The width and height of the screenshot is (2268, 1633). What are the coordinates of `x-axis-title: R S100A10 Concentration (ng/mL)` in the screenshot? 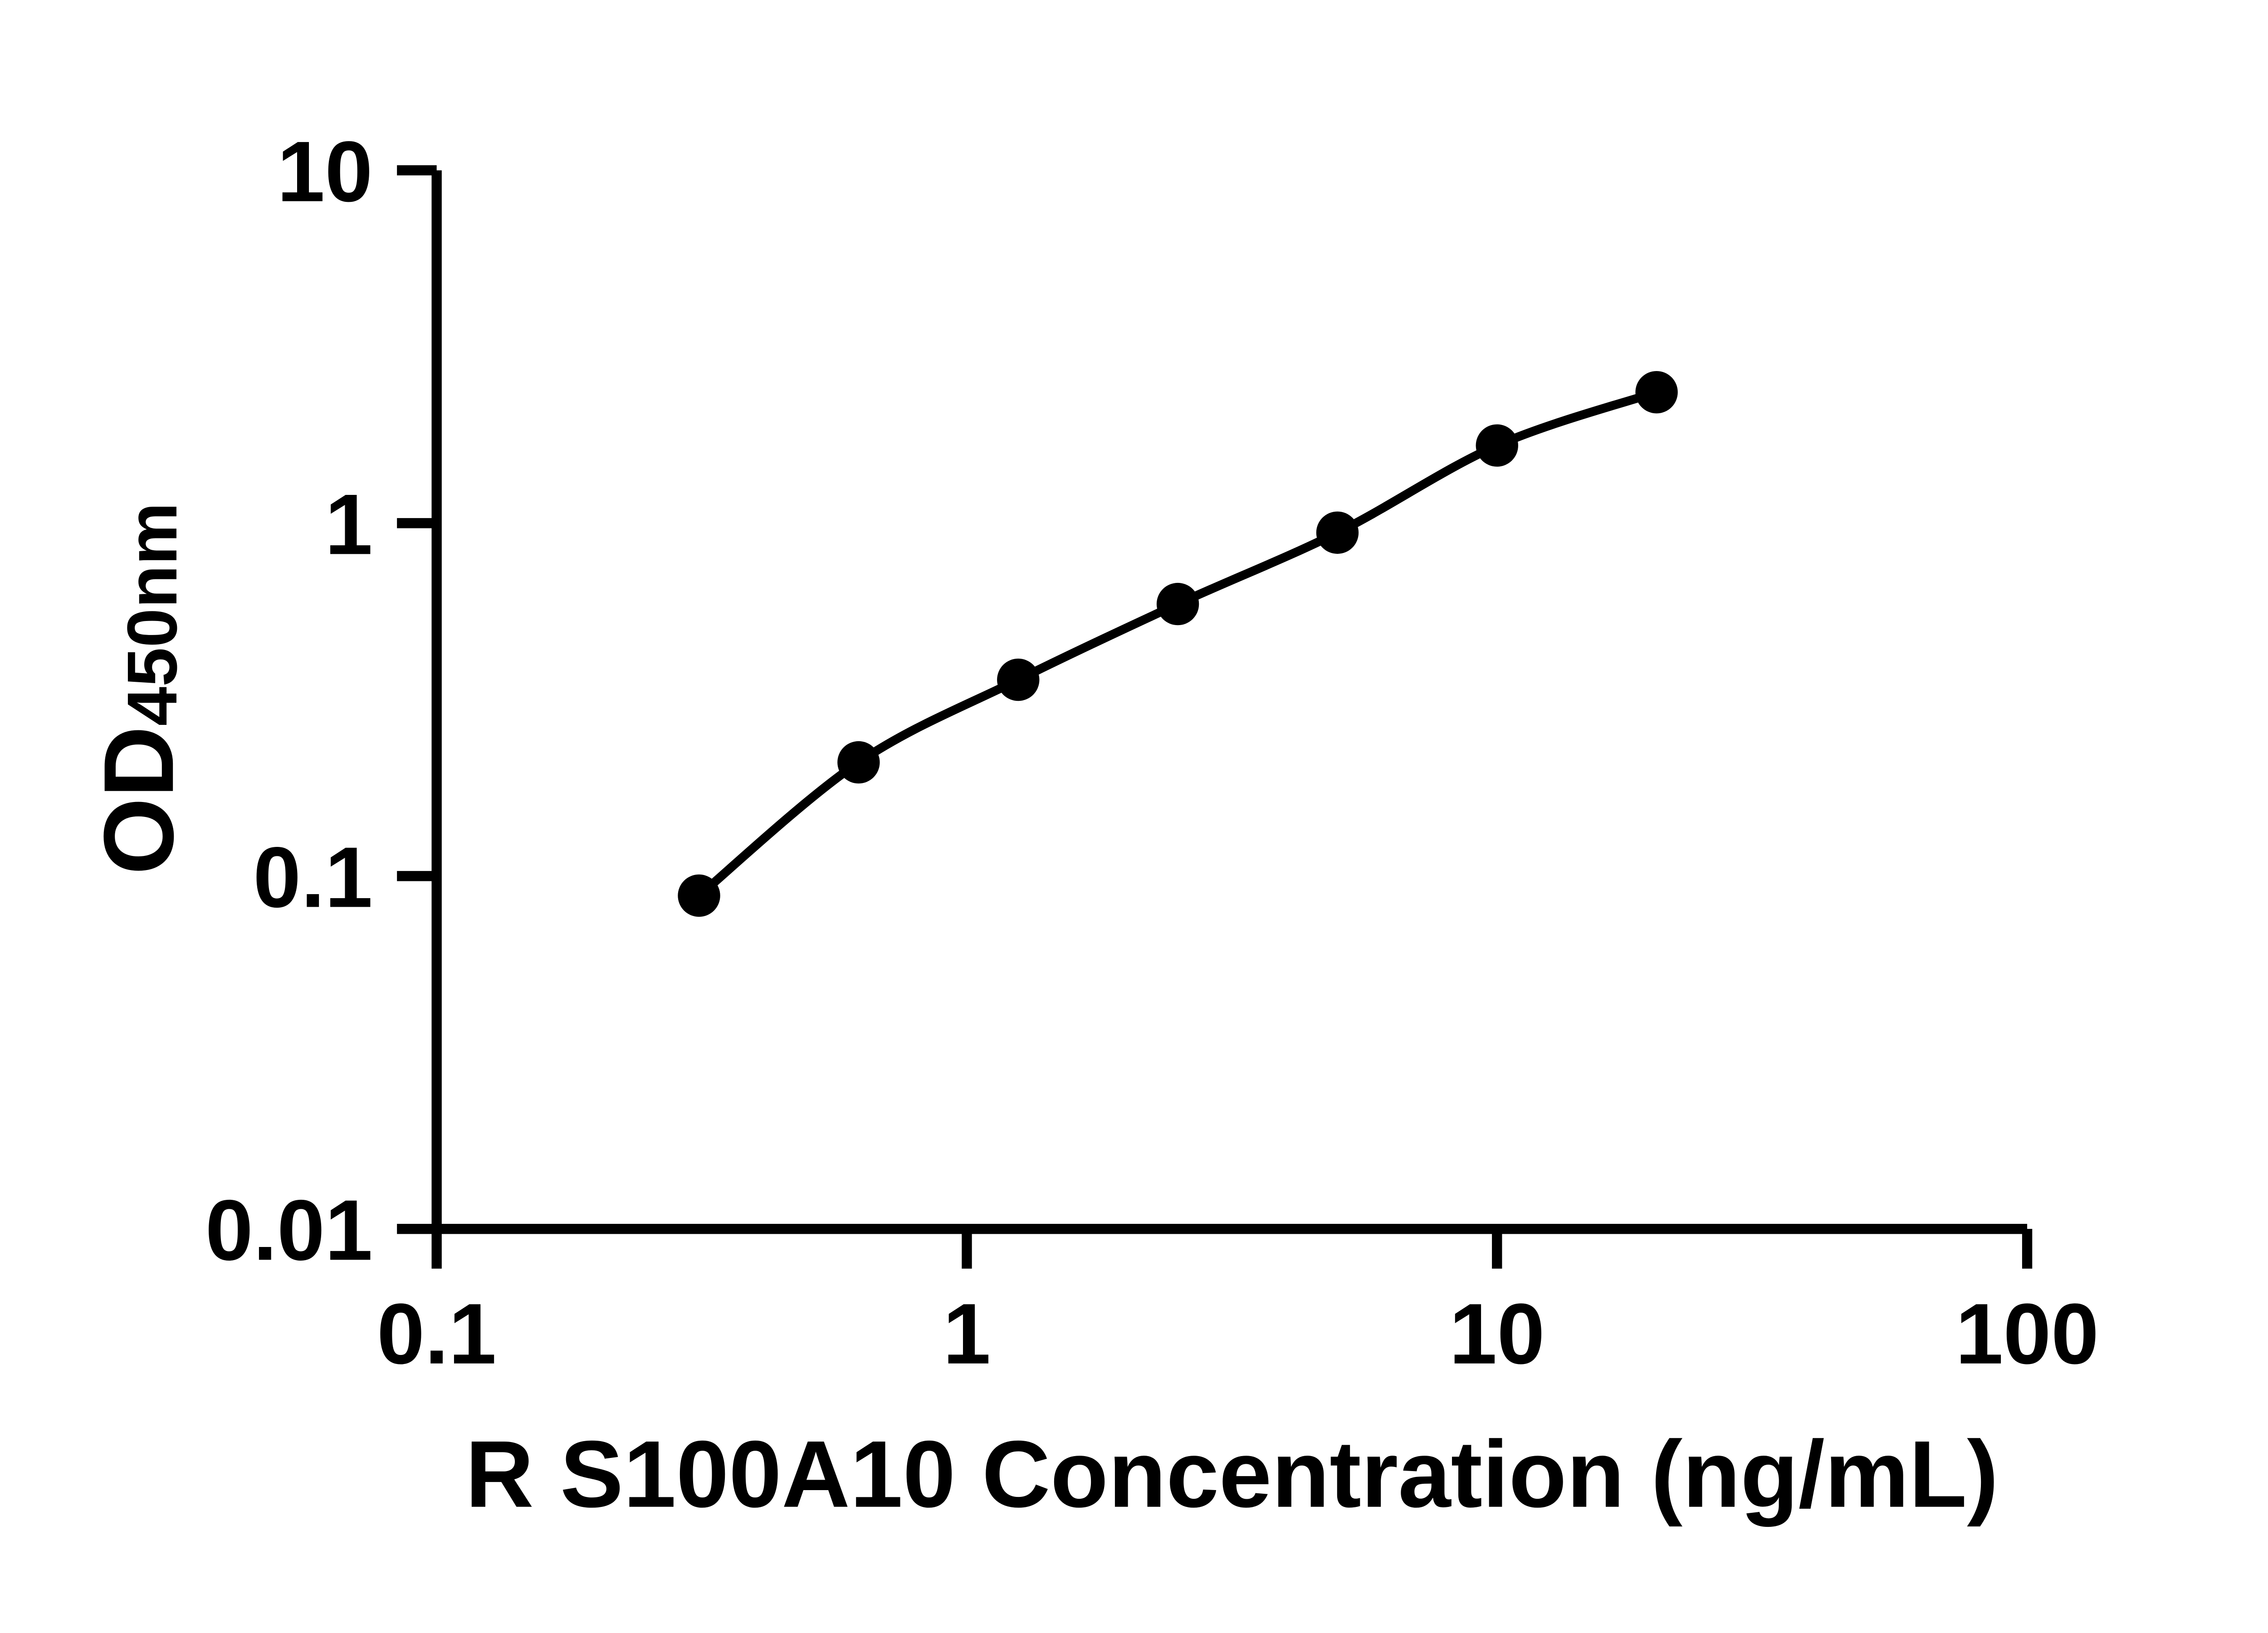 It's located at (1232, 1474).